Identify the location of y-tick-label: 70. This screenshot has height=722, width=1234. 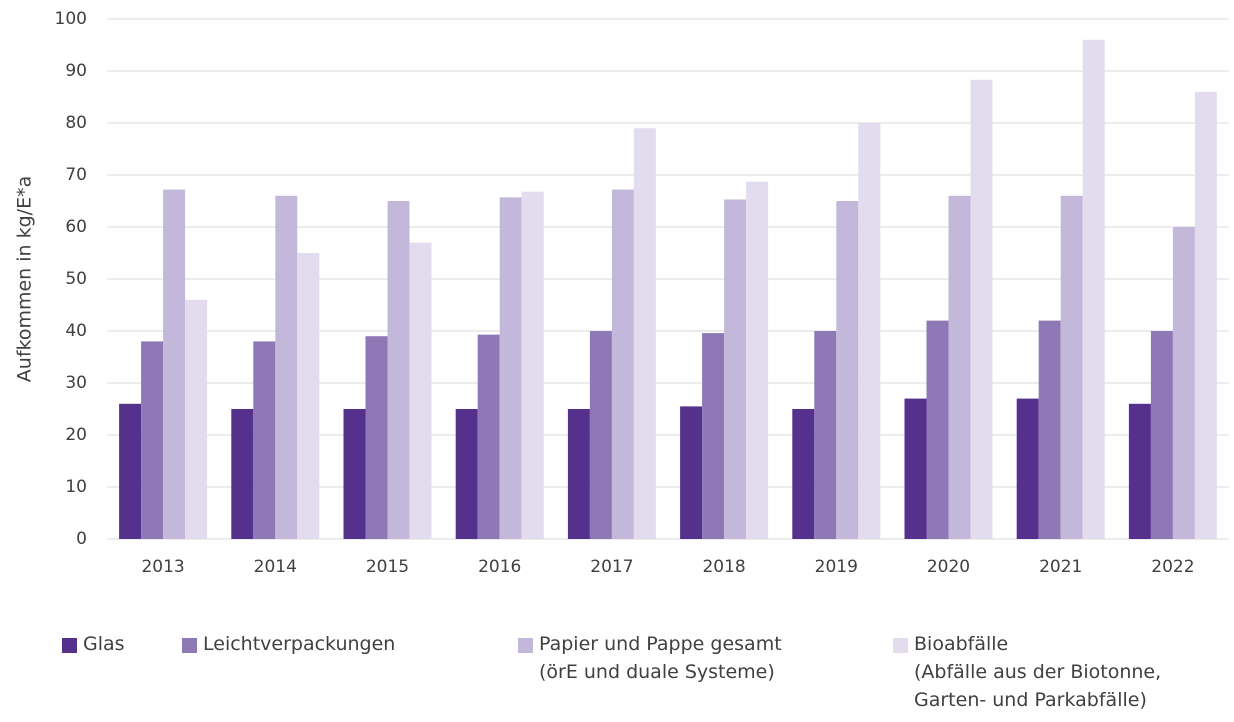
(76, 175).